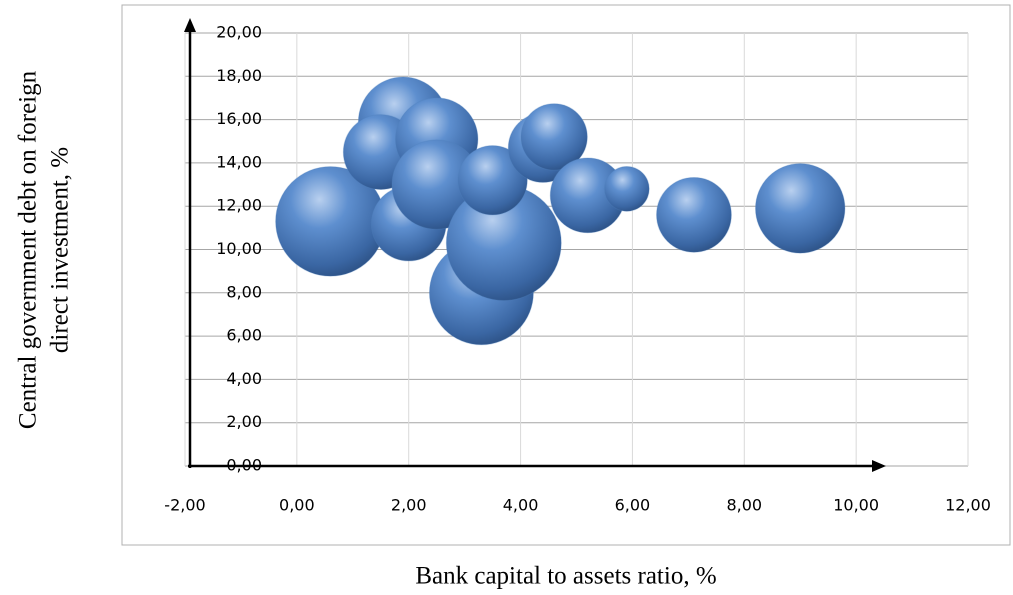 The image size is (1013, 595). What do you see at coordinates (239, 161) in the screenshot?
I see `y-tick-label: 14,00` at bounding box center [239, 161].